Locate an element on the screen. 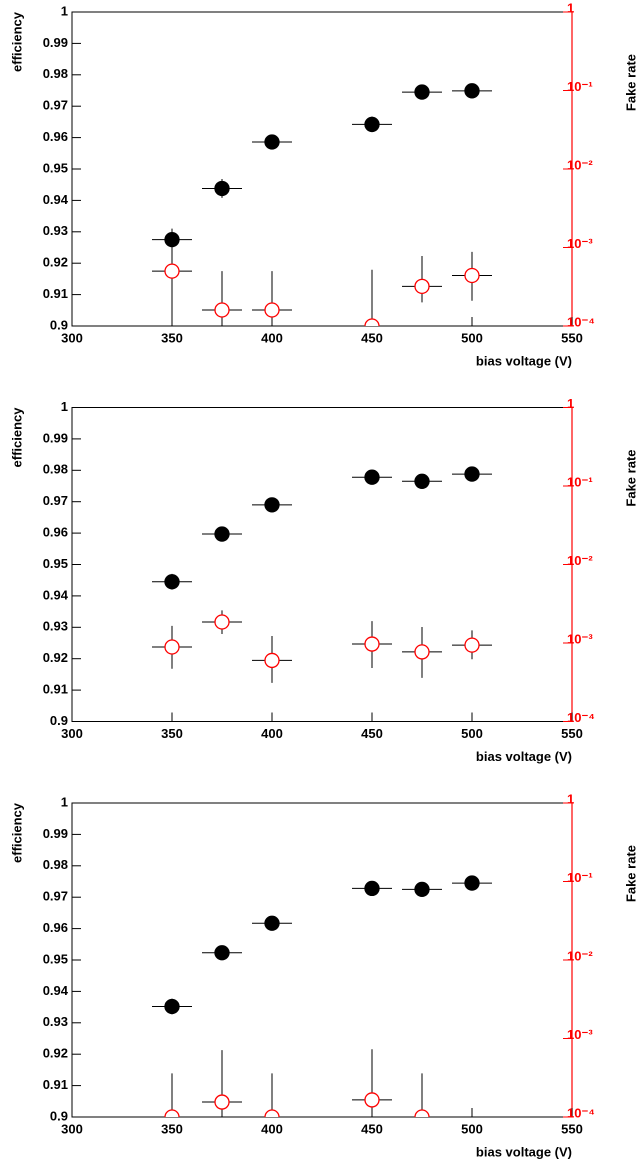 The image size is (641, 1167). y2-axis-title: Fake rate is located at coordinates (630, 82).